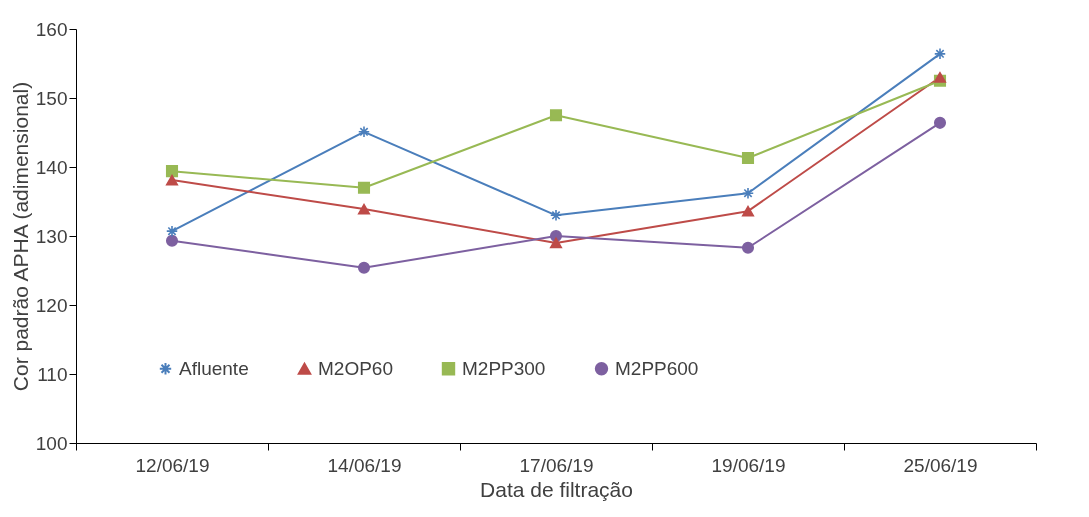 This screenshot has width=1089, height=517. Describe the element at coordinates (214, 368) in the screenshot. I see `legend-label: Afluente` at that location.